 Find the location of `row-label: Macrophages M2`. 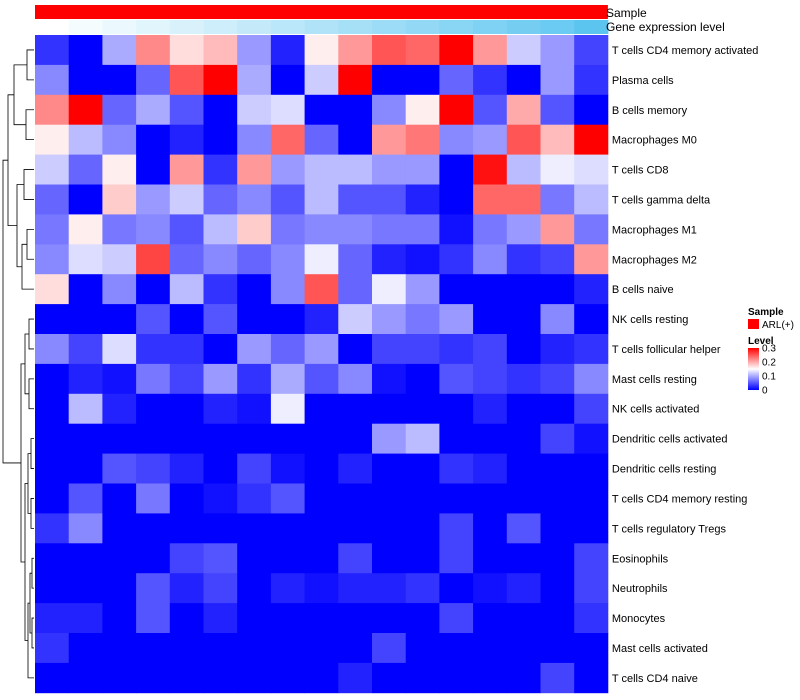

row-label: Macrophages M2 is located at coordinates (654, 260).